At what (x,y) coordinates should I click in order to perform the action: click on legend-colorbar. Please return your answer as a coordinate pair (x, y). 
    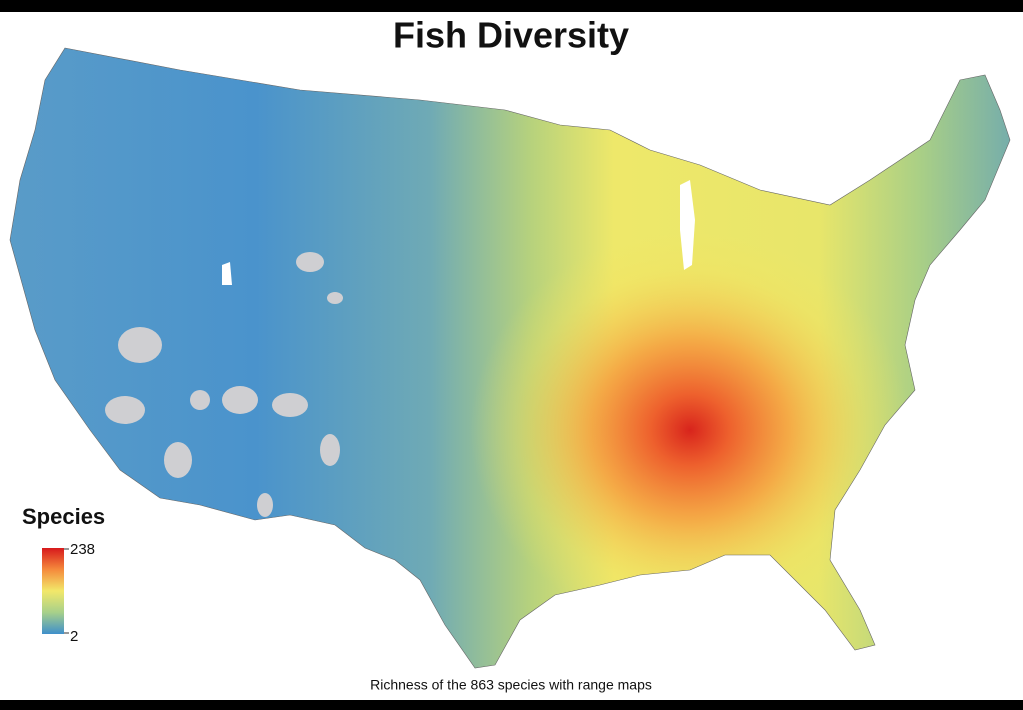
    Looking at the image, I should click on (53, 591).